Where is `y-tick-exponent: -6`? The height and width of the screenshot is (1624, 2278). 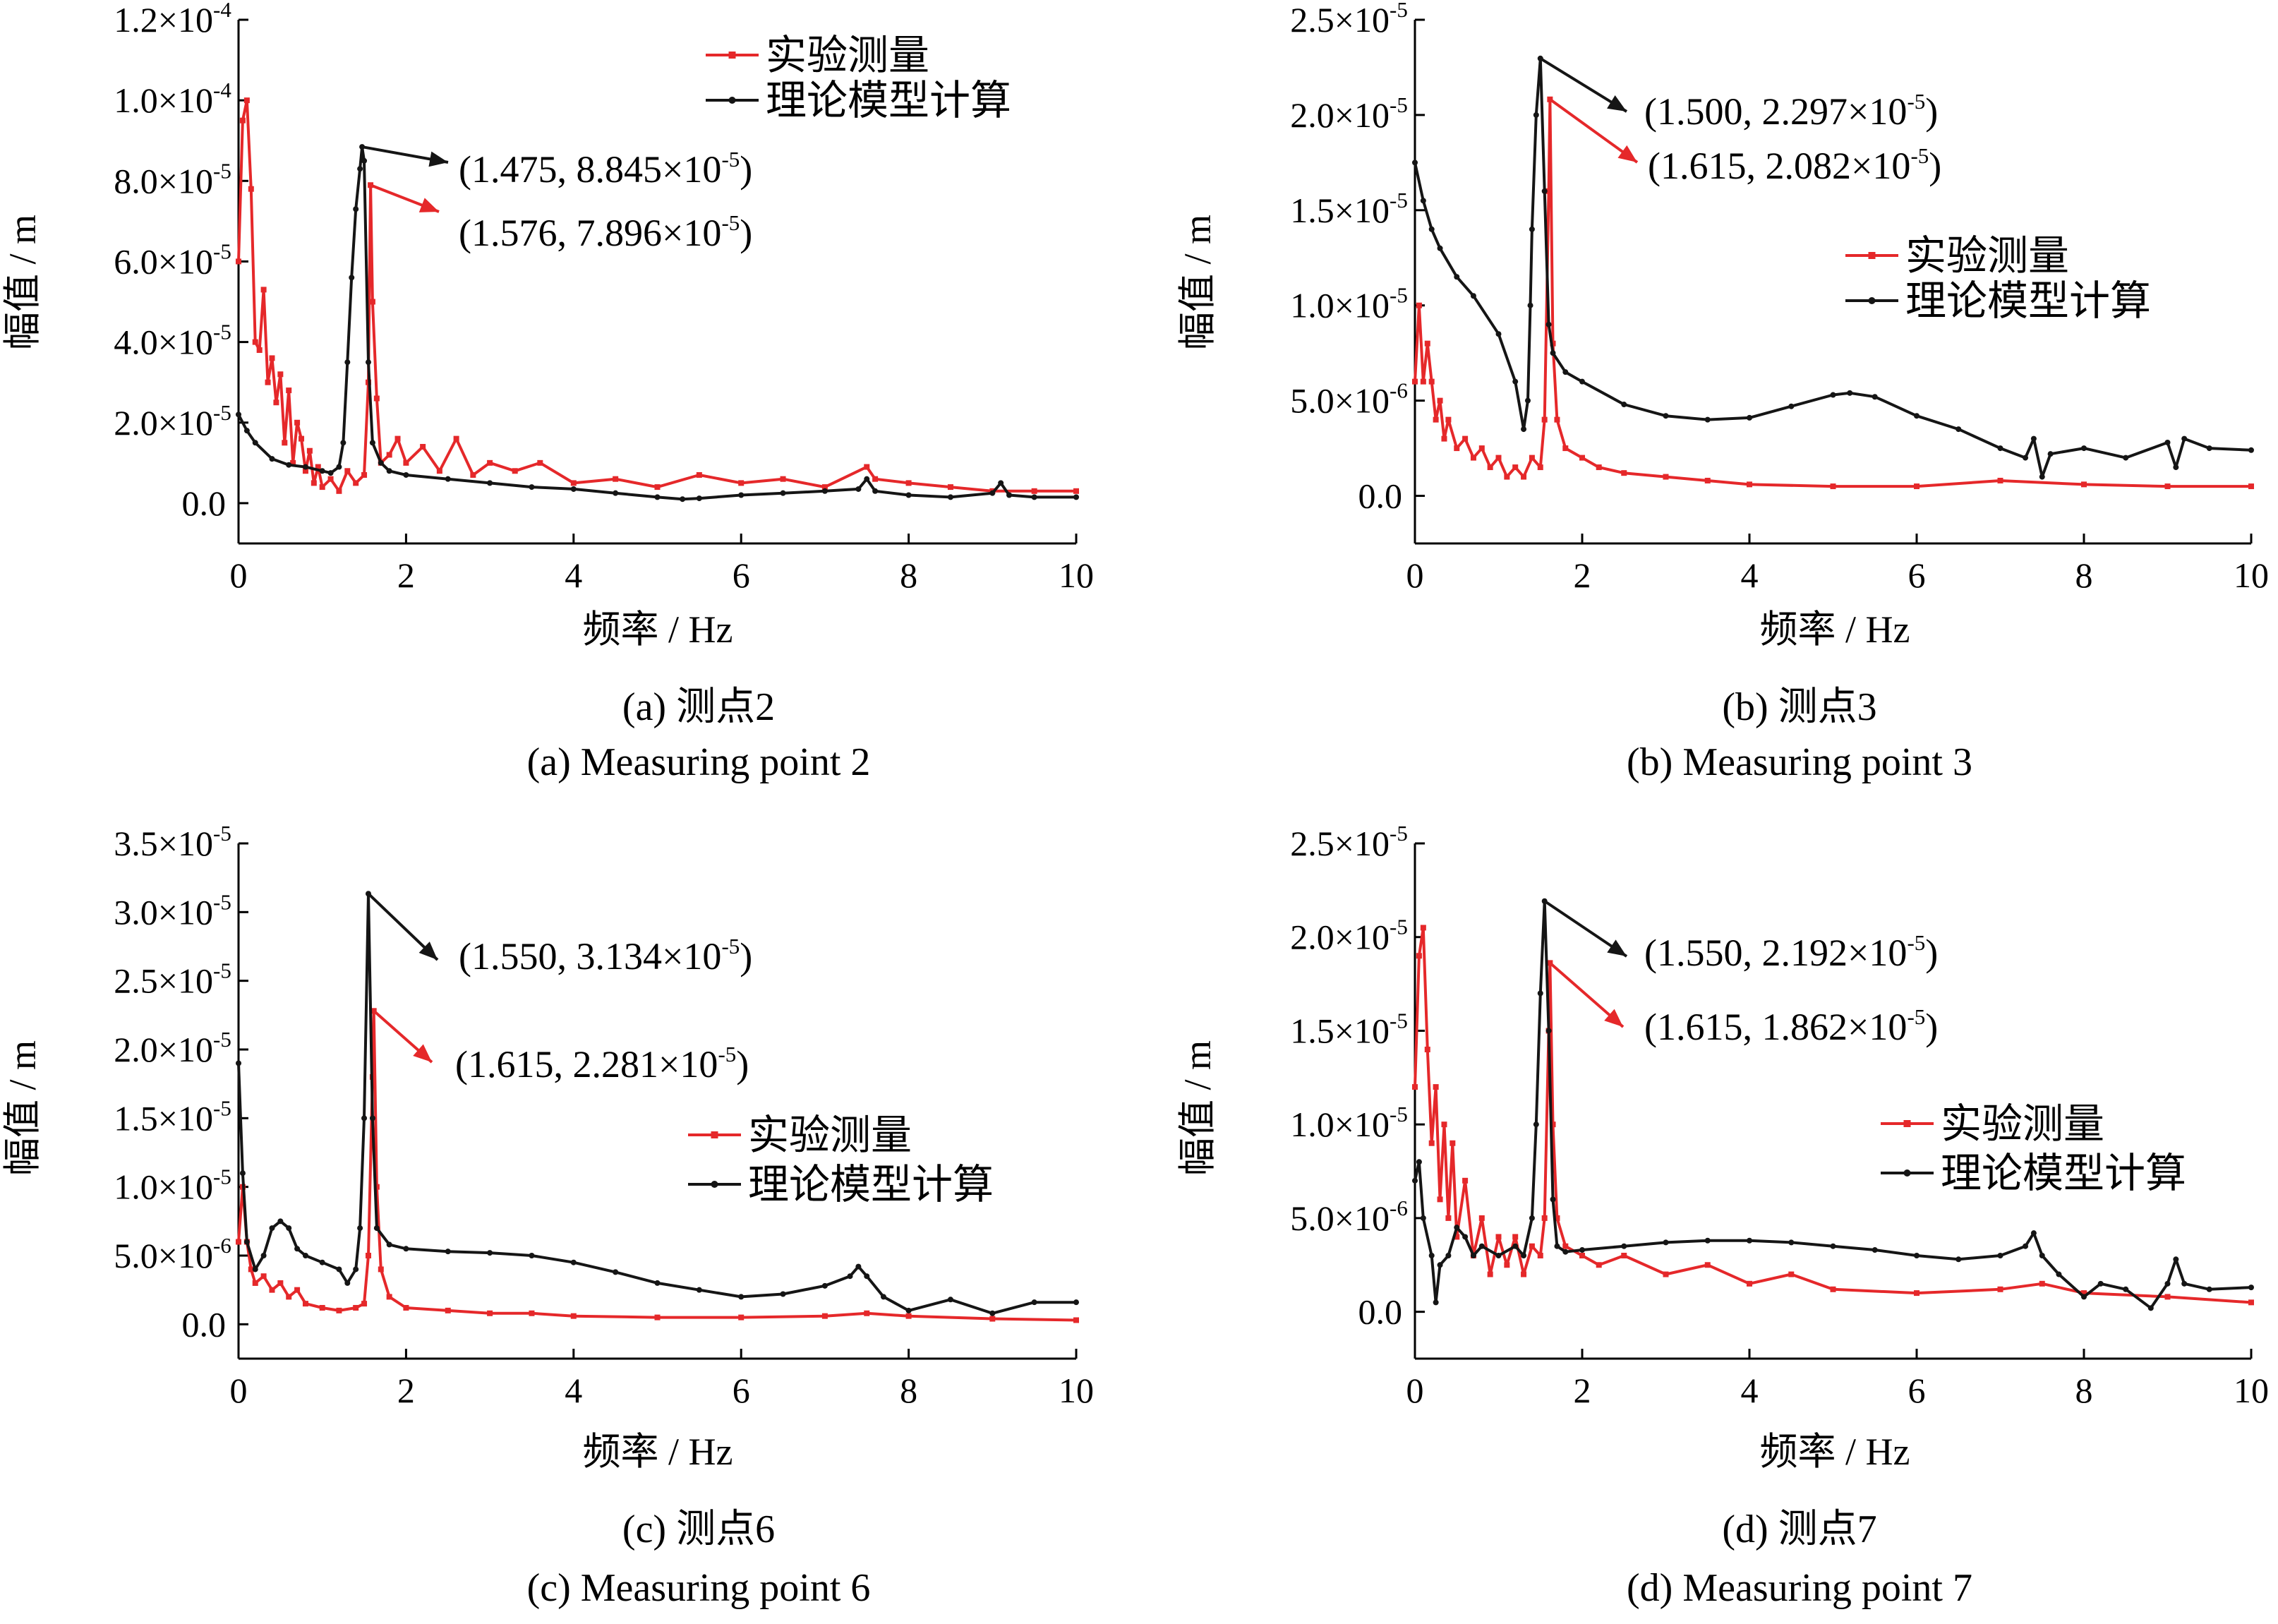
y-tick-exponent: -6 is located at coordinates (222, 1245).